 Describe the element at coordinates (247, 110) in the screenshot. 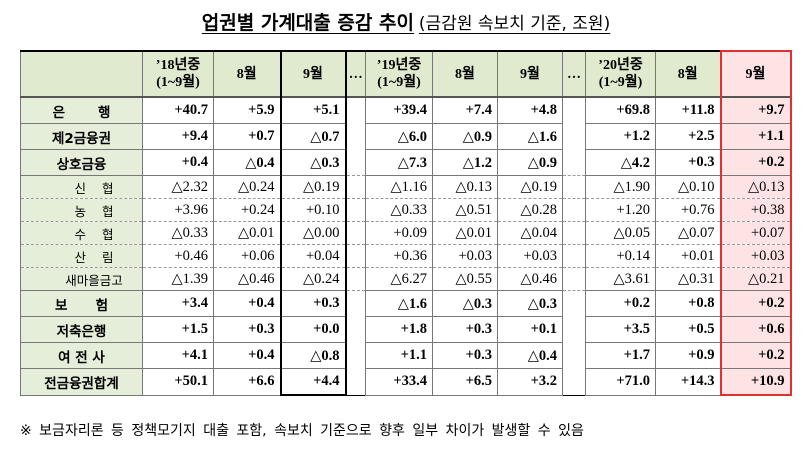

I see `value-cell: +5.9` at that location.